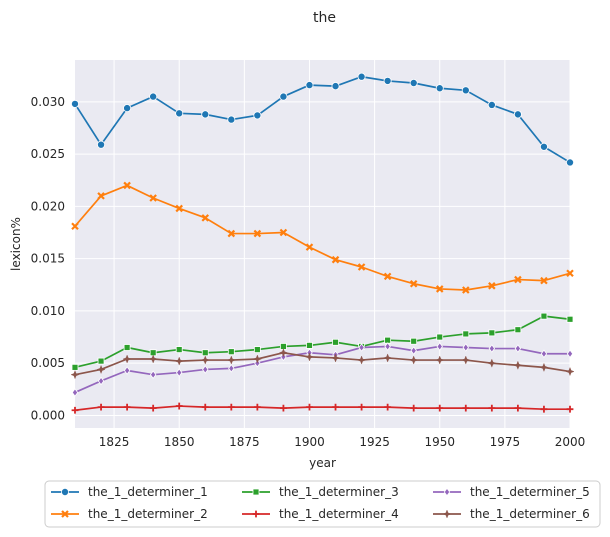 This screenshot has width=610, height=537. Describe the element at coordinates (322, 463) in the screenshot. I see `x-axis-label: year` at that location.